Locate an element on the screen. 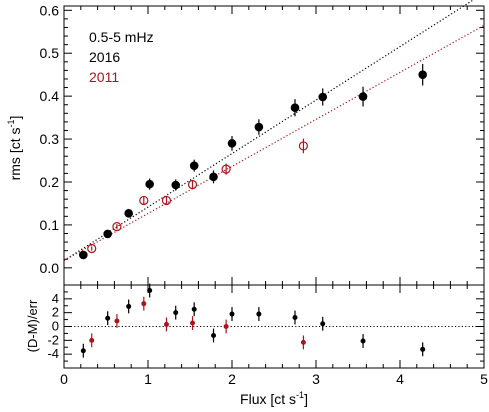  top-ytick-label: 0.0 is located at coordinates (50, 268).